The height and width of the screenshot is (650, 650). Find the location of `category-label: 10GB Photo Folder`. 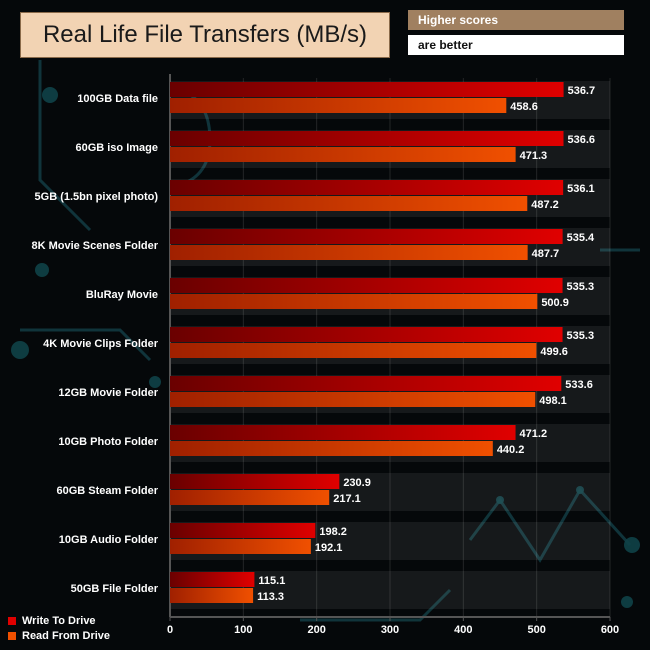

category-label: 10GB Photo Folder is located at coordinates (108, 442).